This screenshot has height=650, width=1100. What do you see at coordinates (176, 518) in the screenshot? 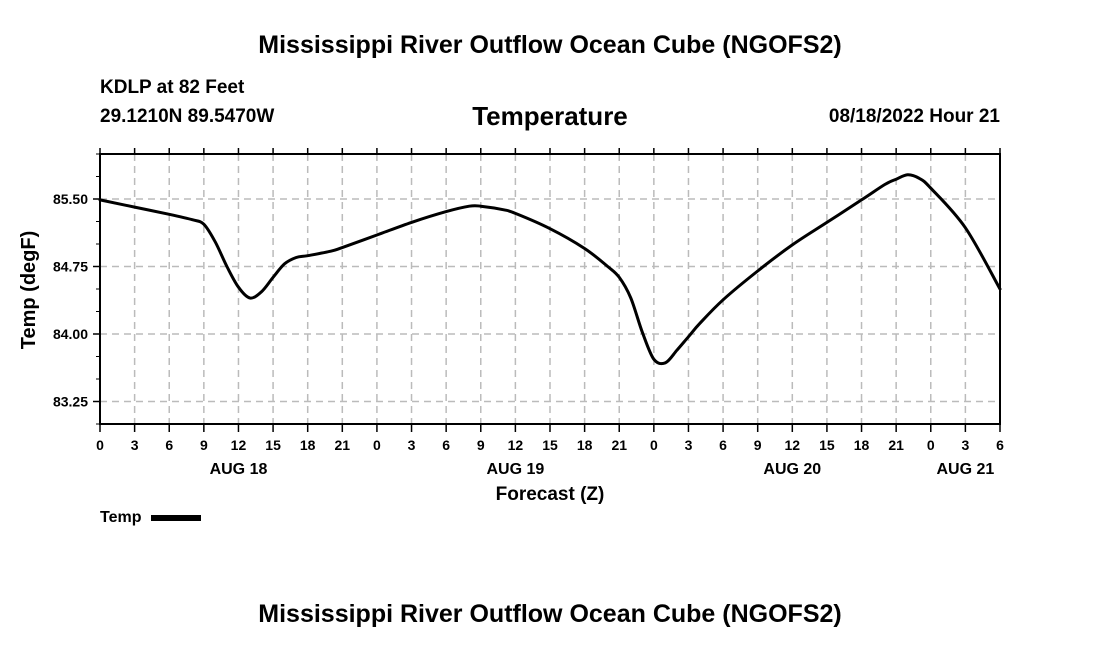
I see `legend-line-swatch` at bounding box center [176, 518].